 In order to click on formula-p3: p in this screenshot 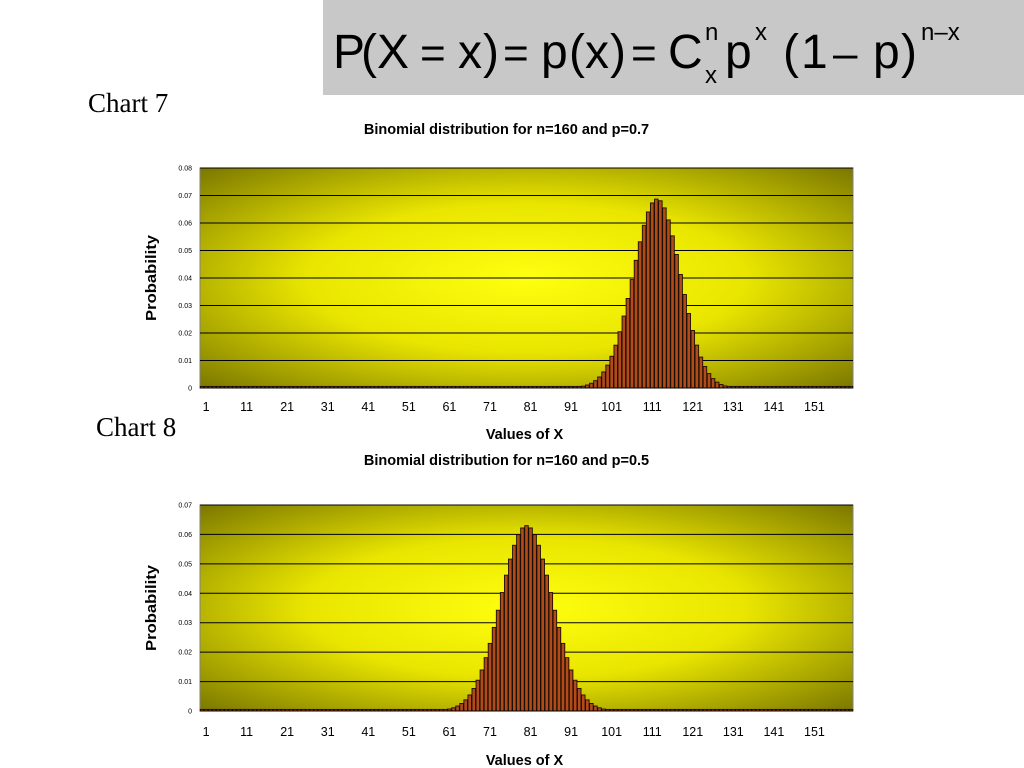, I will do `click(886, 52)`.